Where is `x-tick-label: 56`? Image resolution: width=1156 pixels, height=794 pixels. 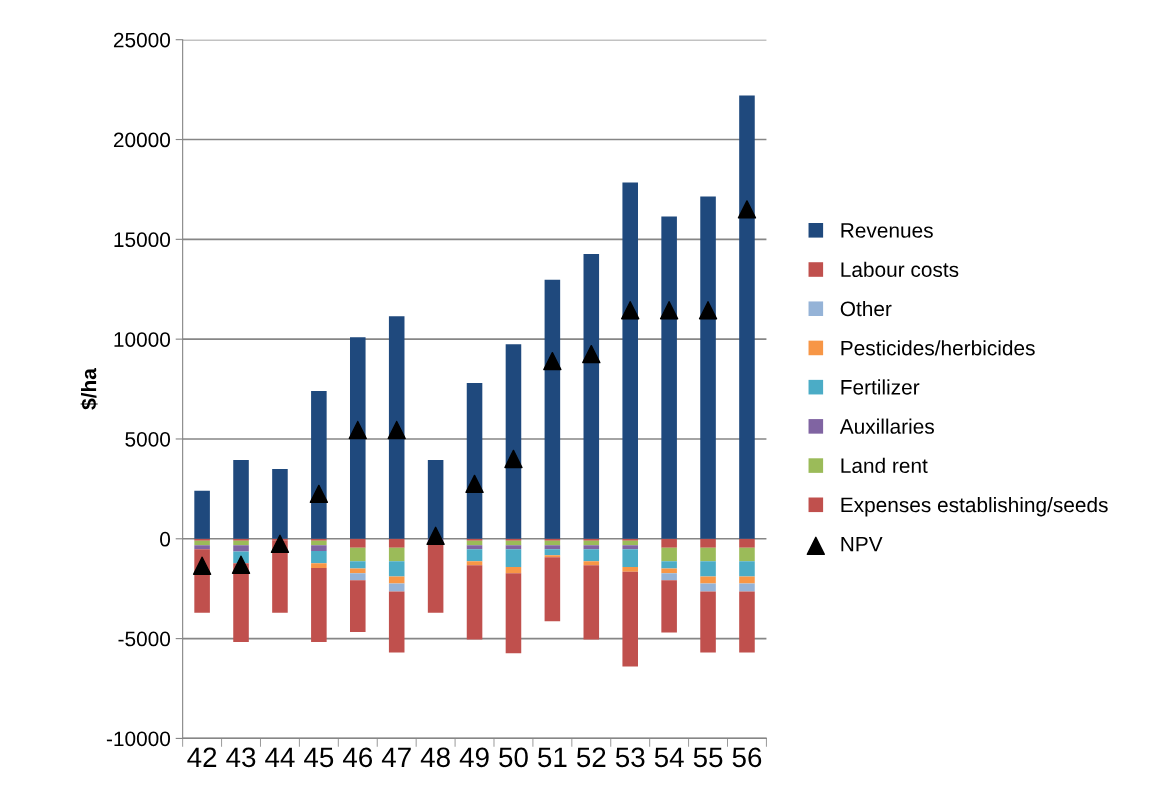 x-tick-label: 56 is located at coordinates (747, 757).